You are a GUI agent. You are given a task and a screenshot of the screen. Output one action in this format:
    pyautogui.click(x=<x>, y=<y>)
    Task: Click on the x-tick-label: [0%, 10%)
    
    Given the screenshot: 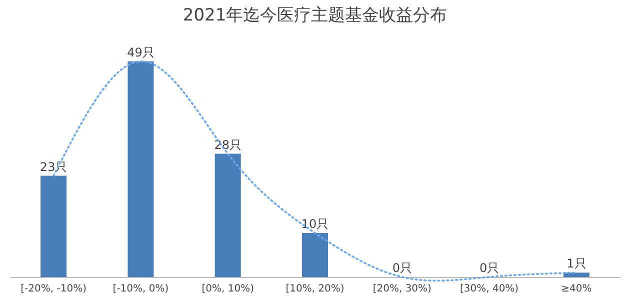 What is the action you would take?
    pyautogui.click(x=228, y=289)
    